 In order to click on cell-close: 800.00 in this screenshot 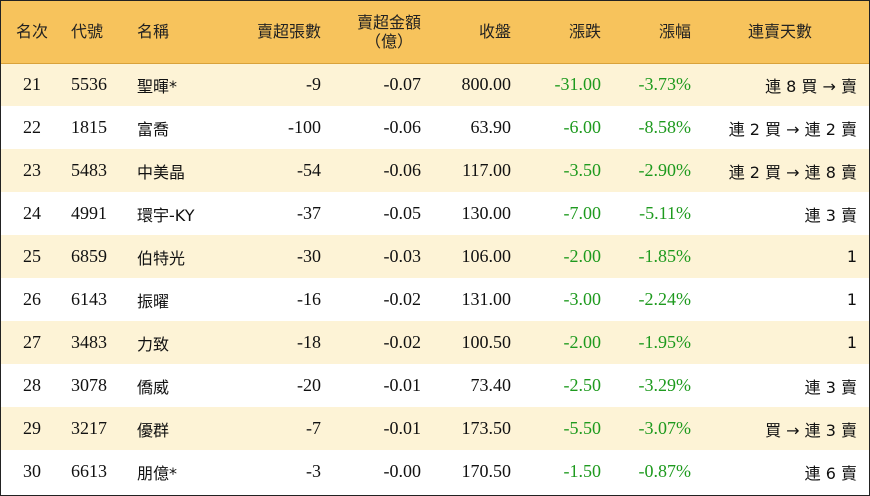, I will do `click(486, 84)`.